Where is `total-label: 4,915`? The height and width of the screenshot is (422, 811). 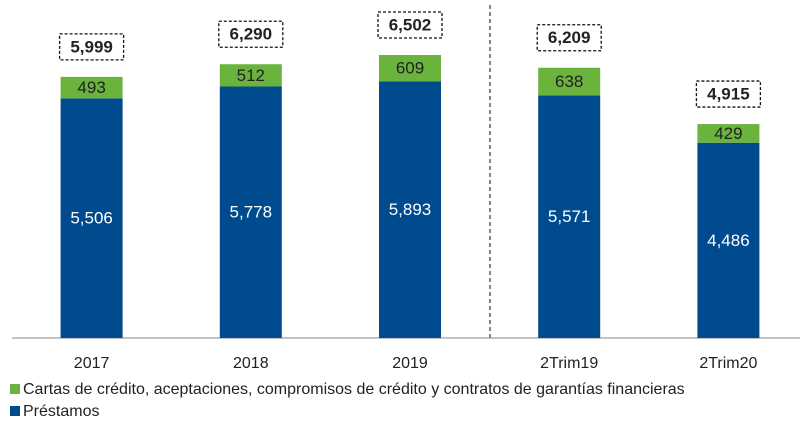
total-label: 4,915 is located at coordinates (728, 94).